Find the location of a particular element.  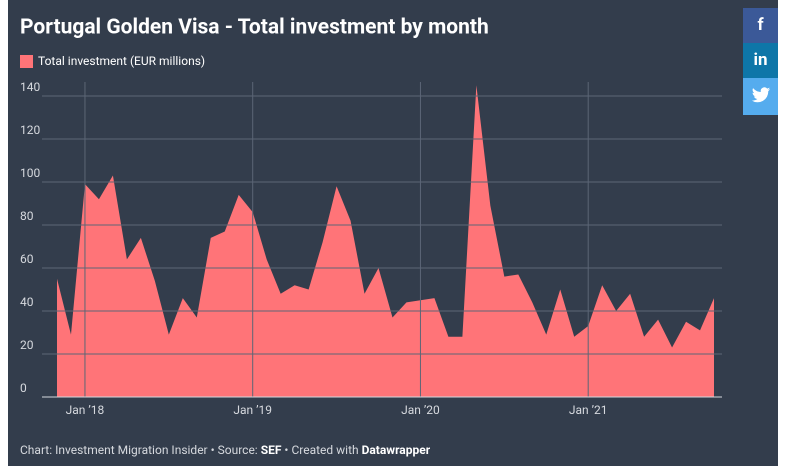

footer-text: • Created with is located at coordinates (321, 450).